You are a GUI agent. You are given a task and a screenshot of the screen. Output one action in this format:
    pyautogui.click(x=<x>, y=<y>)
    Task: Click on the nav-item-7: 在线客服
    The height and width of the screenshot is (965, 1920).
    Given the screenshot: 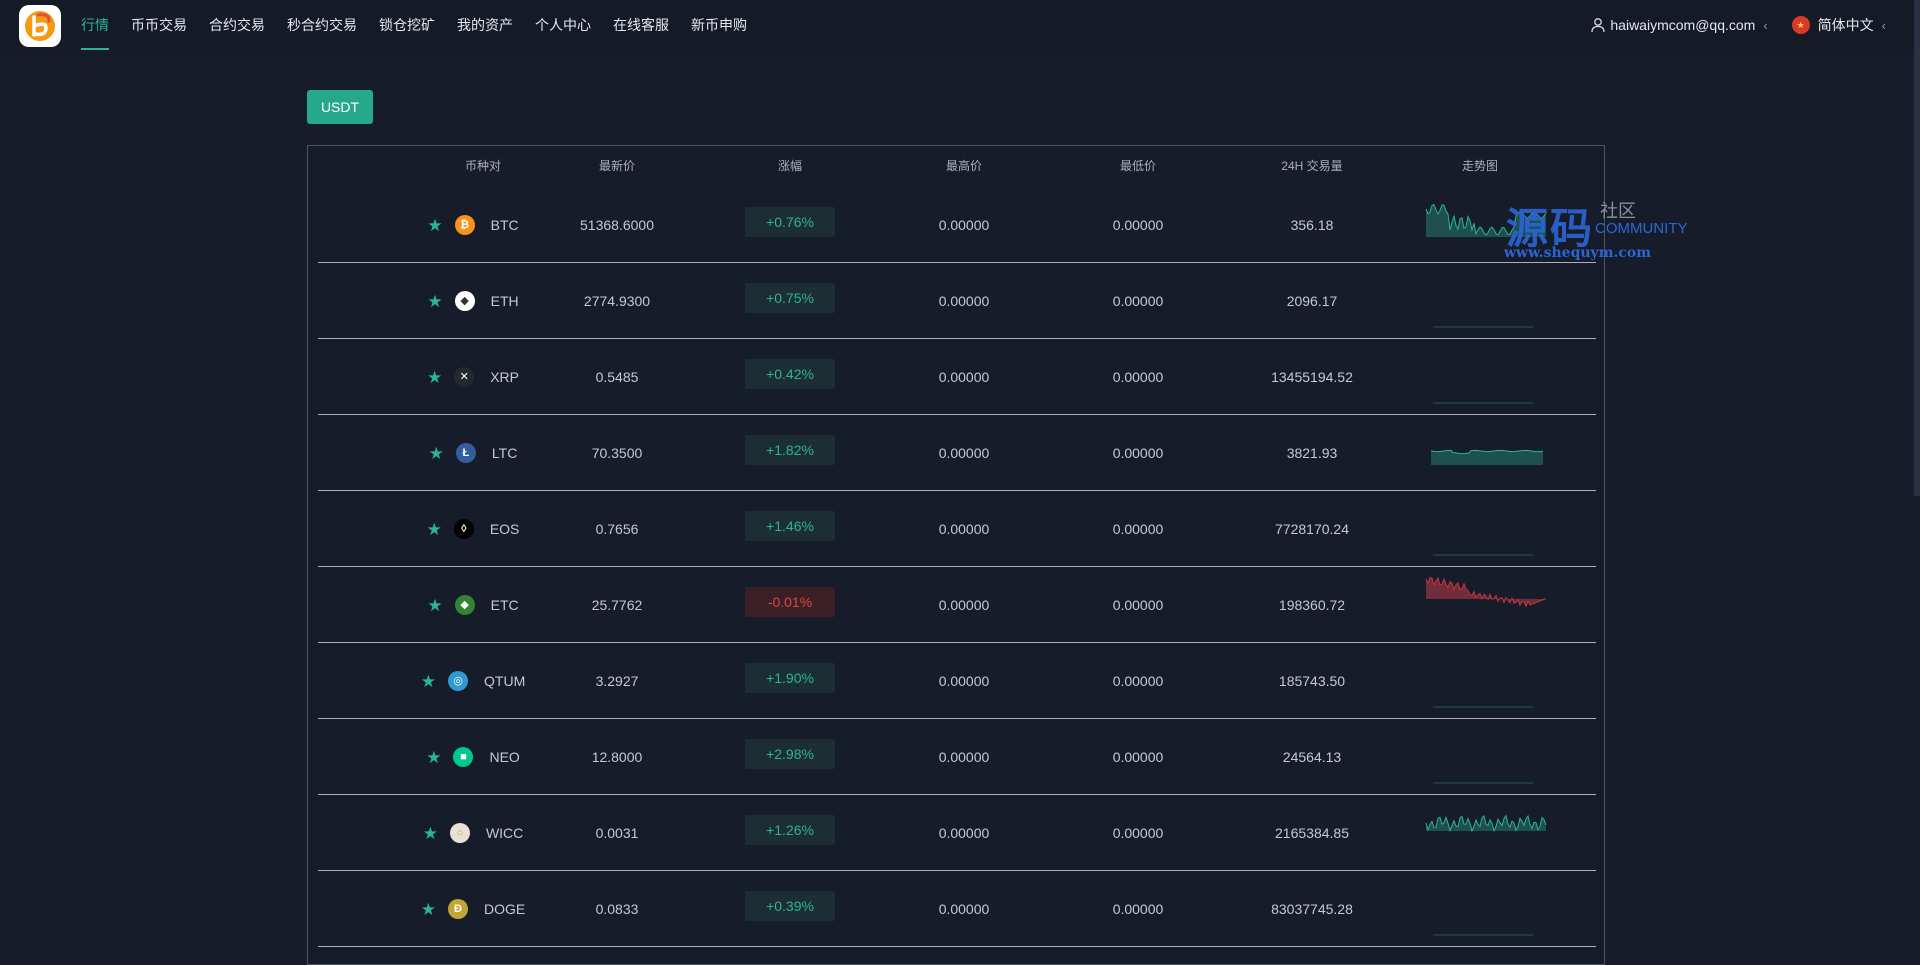 What is the action you would take?
    pyautogui.click(x=641, y=25)
    